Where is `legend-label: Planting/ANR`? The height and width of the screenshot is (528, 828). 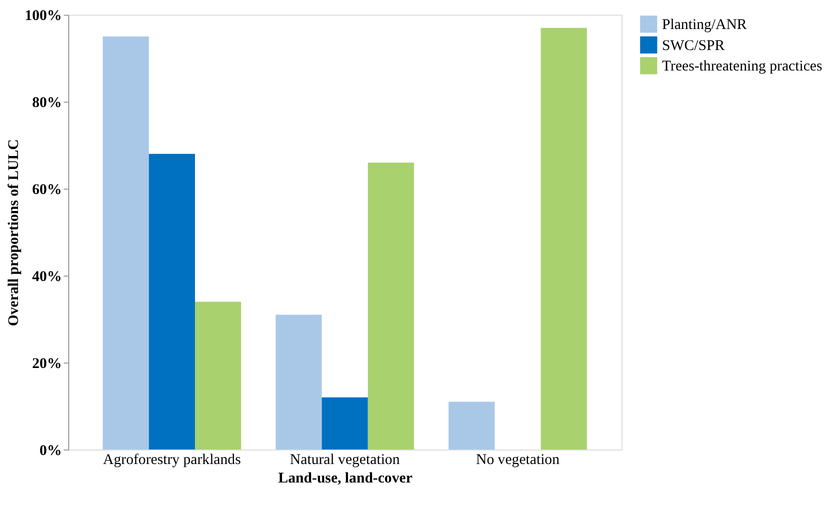 legend-label: Planting/ANR is located at coordinates (704, 25).